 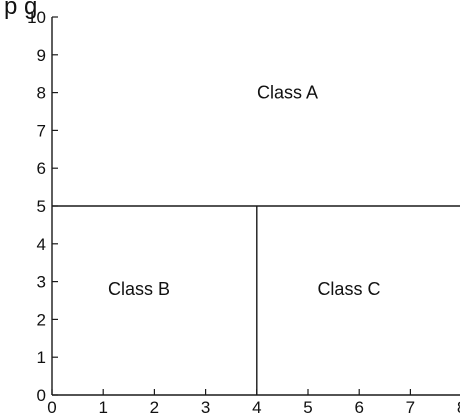 What do you see at coordinates (41, 319) in the screenshot?
I see `y-tick-label: 2` at bounding box center [41, 319].